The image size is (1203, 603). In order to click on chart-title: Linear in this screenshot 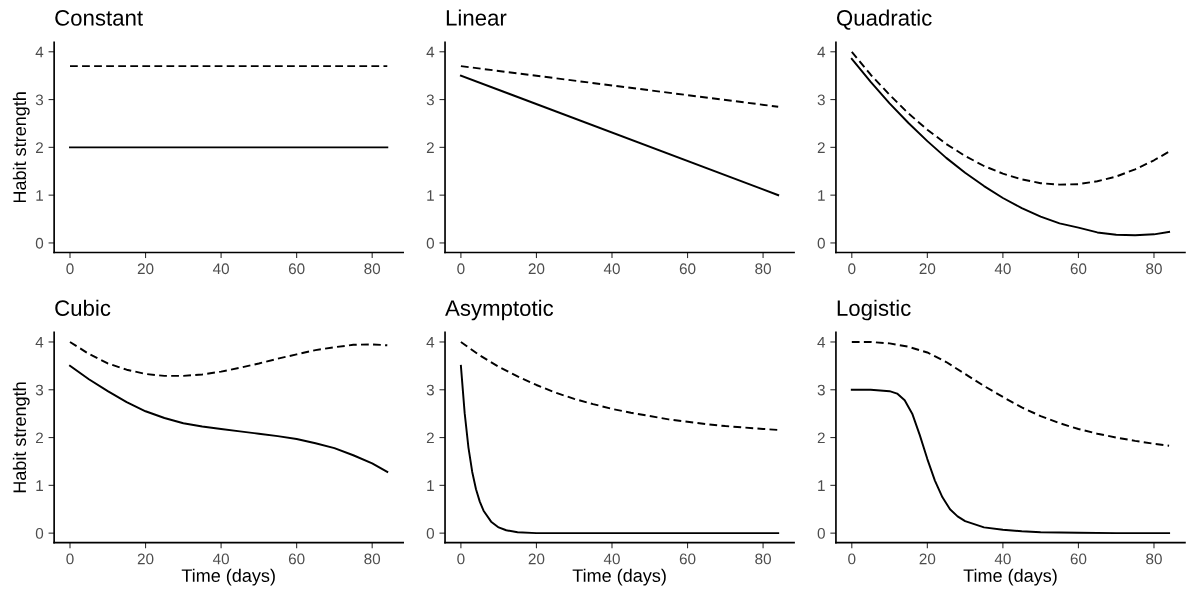, I will do `click(476, 17)`.